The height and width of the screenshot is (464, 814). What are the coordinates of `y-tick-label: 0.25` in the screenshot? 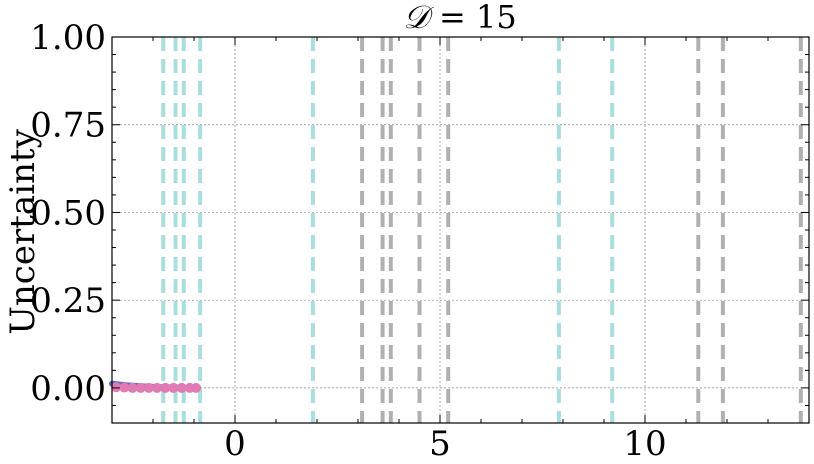 It's located at (68, 301).